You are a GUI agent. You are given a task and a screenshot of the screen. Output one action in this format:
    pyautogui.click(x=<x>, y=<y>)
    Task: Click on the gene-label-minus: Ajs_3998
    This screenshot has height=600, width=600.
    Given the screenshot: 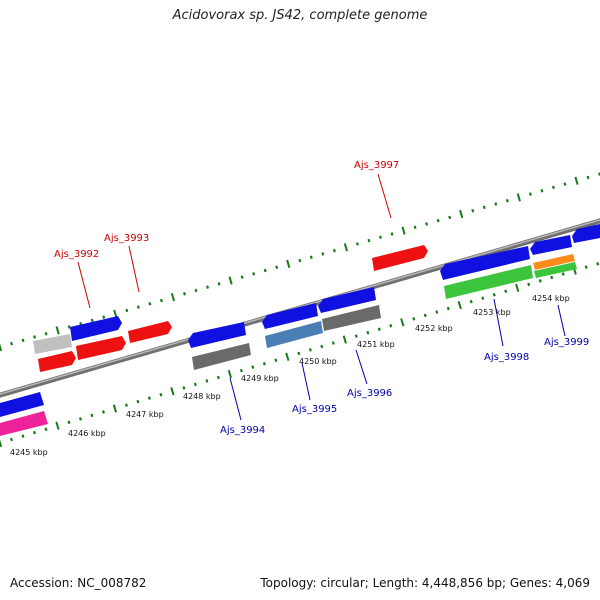 What is the action you would take?
    pyautogui.click(x=506, y=357)
    